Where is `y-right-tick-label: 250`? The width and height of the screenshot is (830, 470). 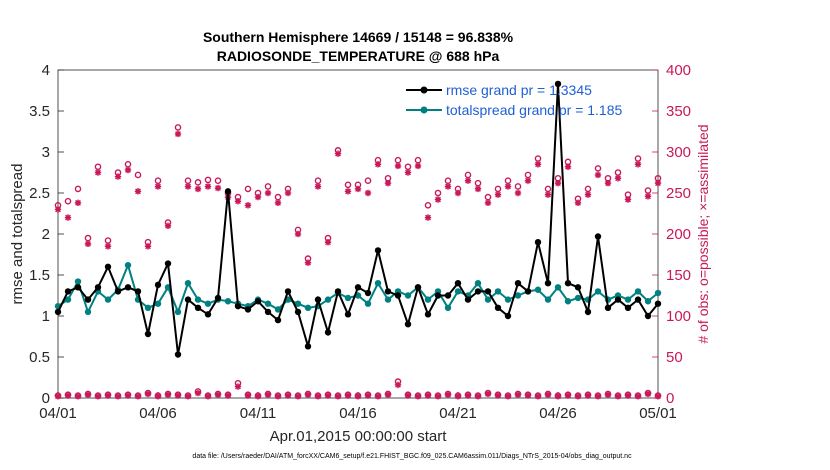
y-right-tick-label: 250 is located at coordinates (678, 193).